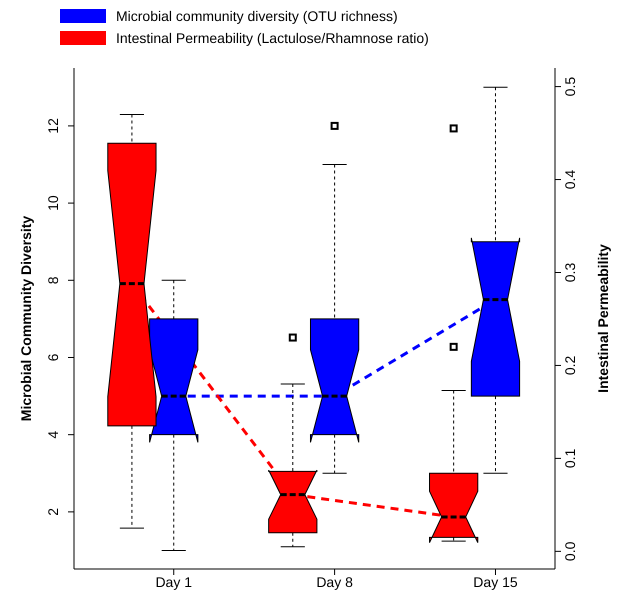  Describe the element at coordinates (570, 86) in the screenshot. I see `y2-tick-label: 0.5` at that location.